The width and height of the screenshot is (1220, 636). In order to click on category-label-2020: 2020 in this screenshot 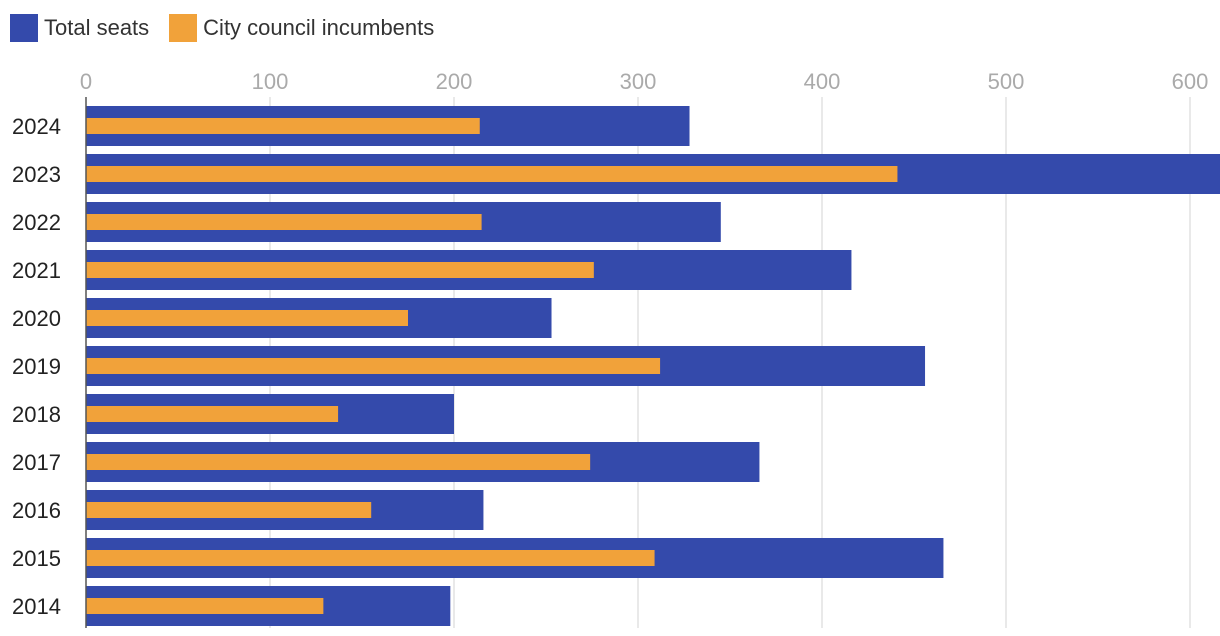, I will do `click(36, 318)`.